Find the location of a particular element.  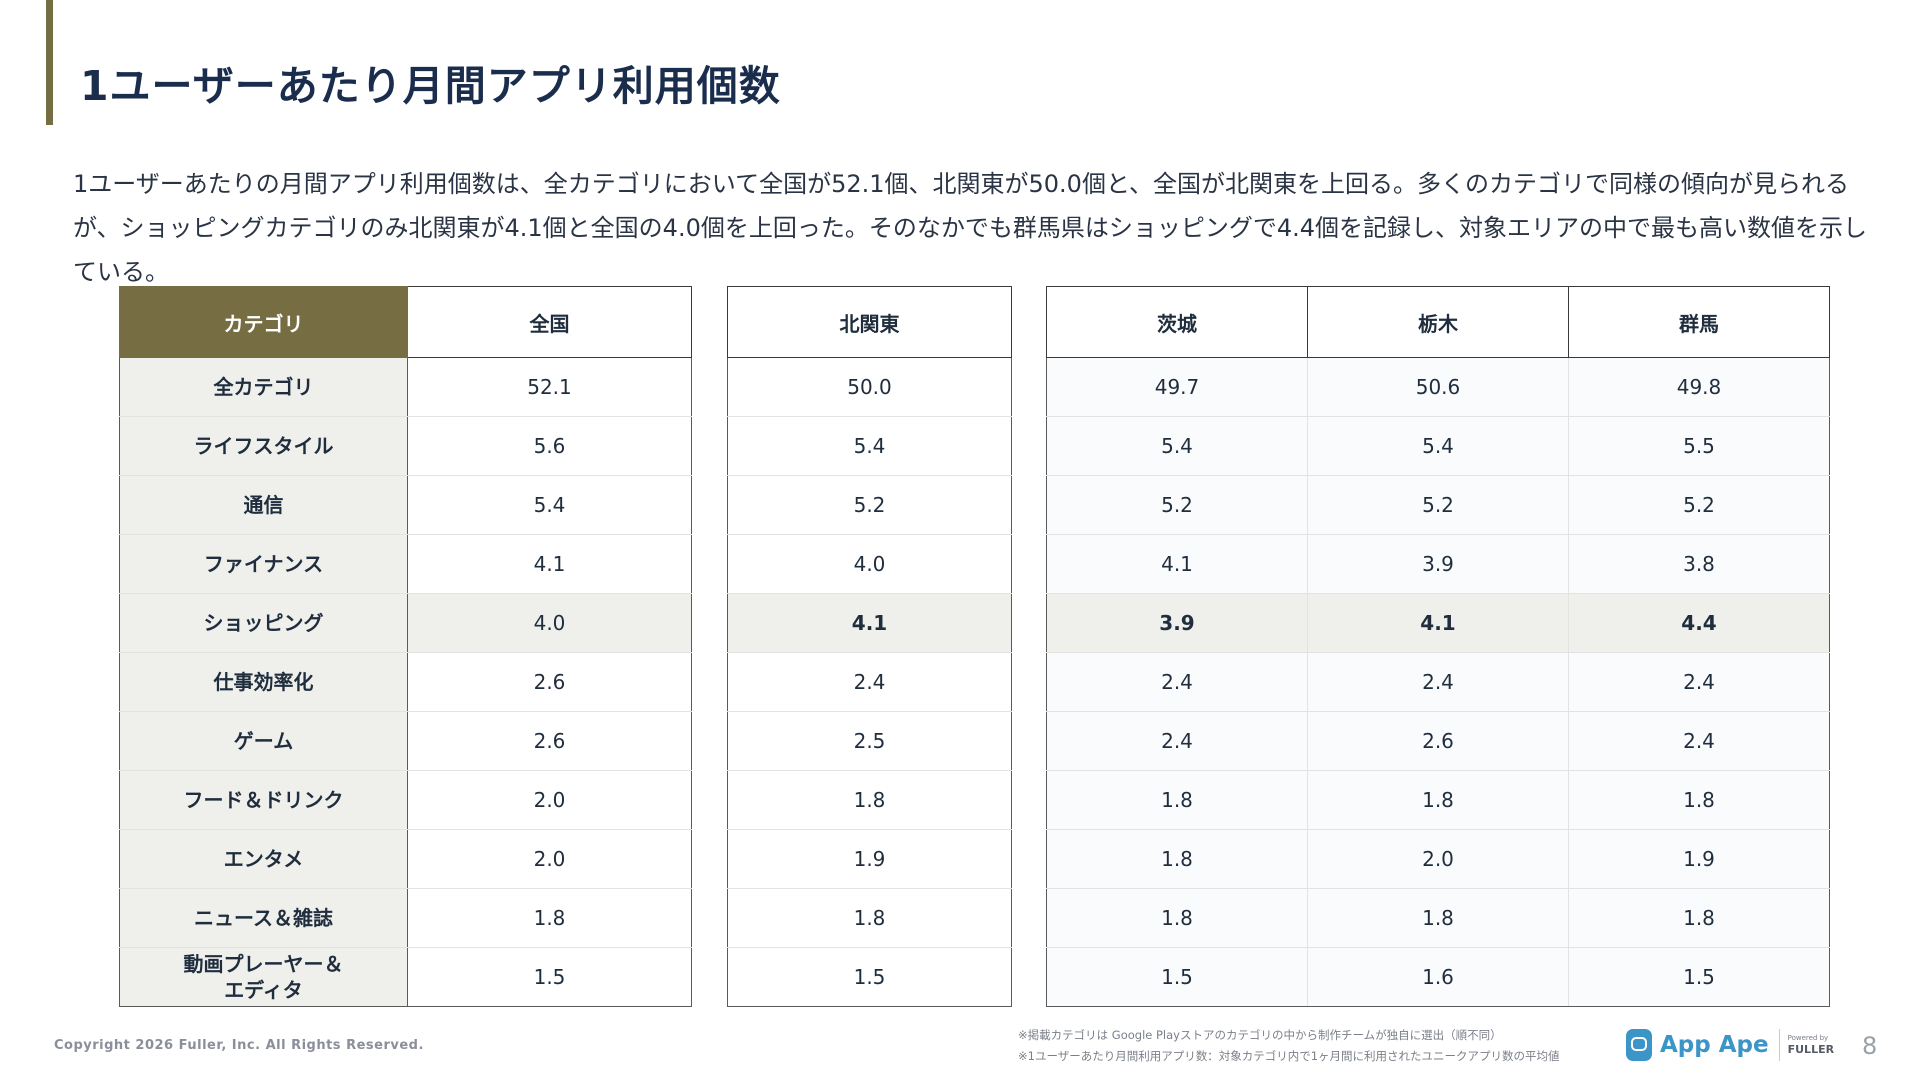

tochigi-cell: 2.6 is located at coordinates (1438, 741).